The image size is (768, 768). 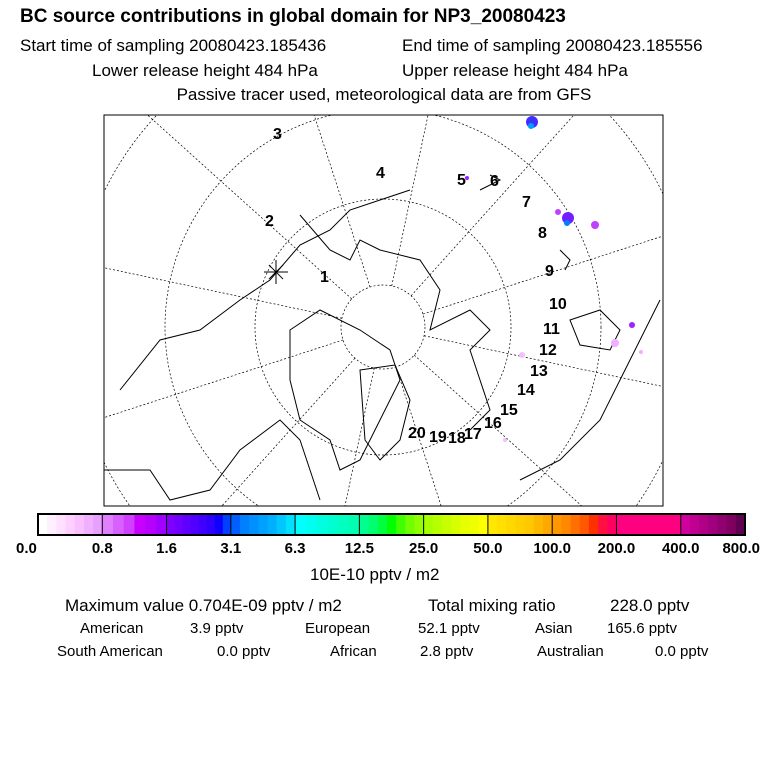 I want to click on total-value: 228.0 pptv, so click(x=650, y=605).